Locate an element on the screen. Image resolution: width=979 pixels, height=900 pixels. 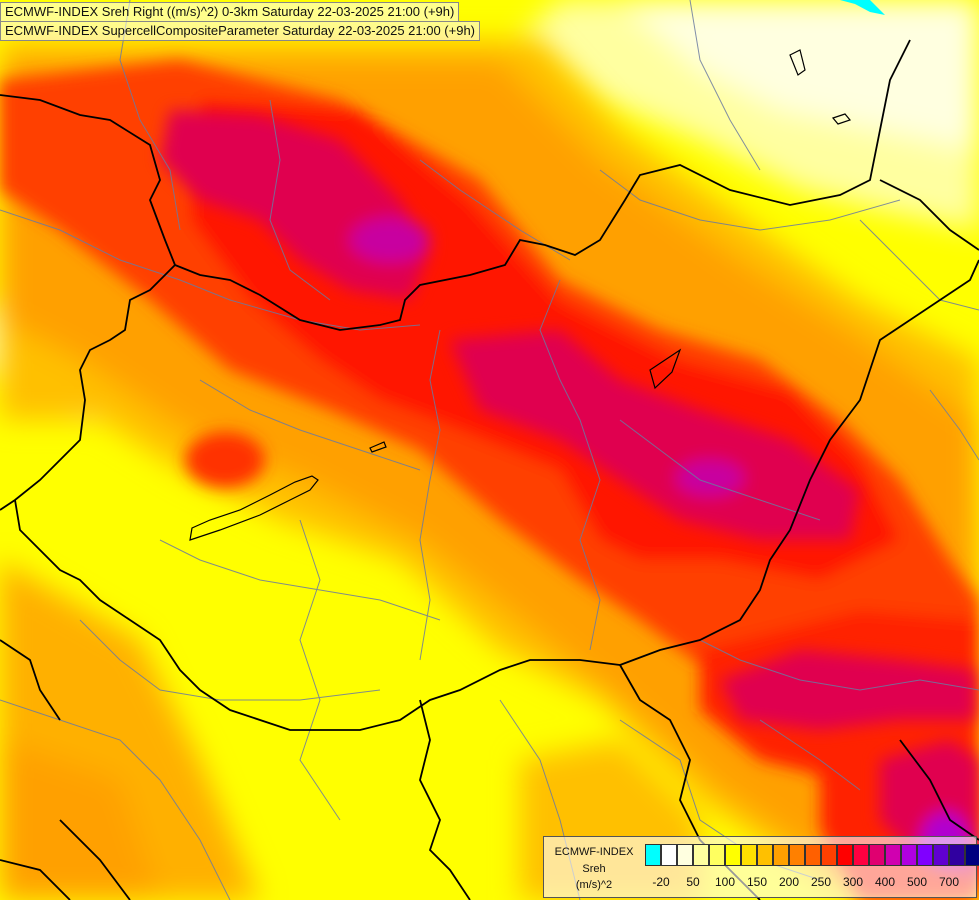
legend-tick-label: 200 is located at coordinates (789, 882).